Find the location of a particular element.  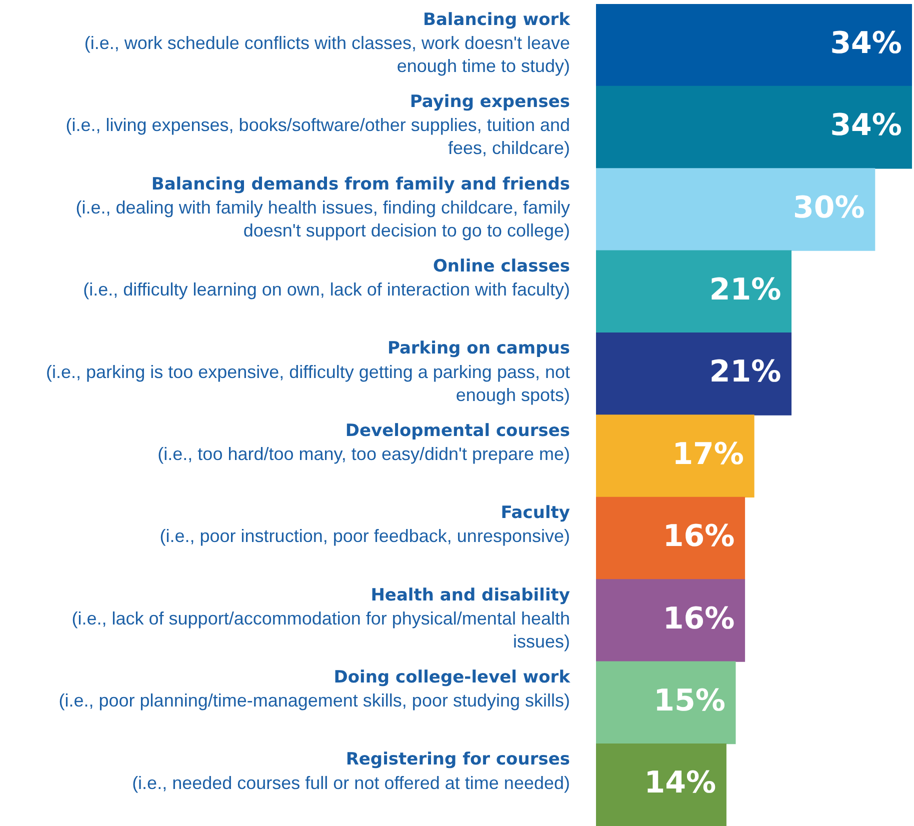

y-tick-label: Parking on campus (i.e., parking is too expensive, difficulty getting a parking pass, not enough spots) is located at coordinates (308, 371).